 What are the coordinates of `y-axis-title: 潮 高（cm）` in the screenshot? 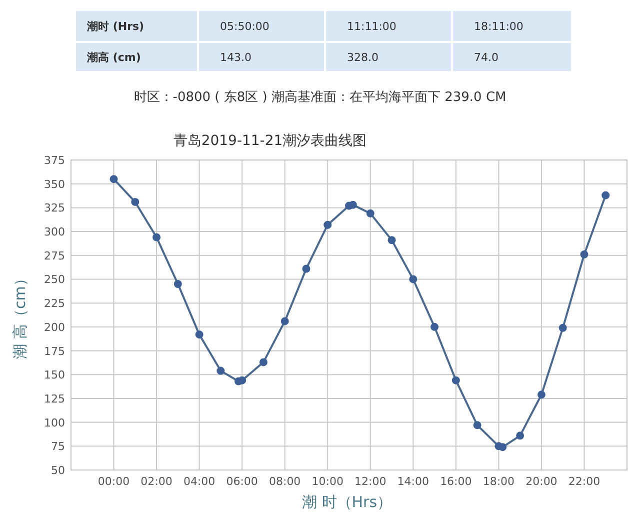 It's located at (20, 315).